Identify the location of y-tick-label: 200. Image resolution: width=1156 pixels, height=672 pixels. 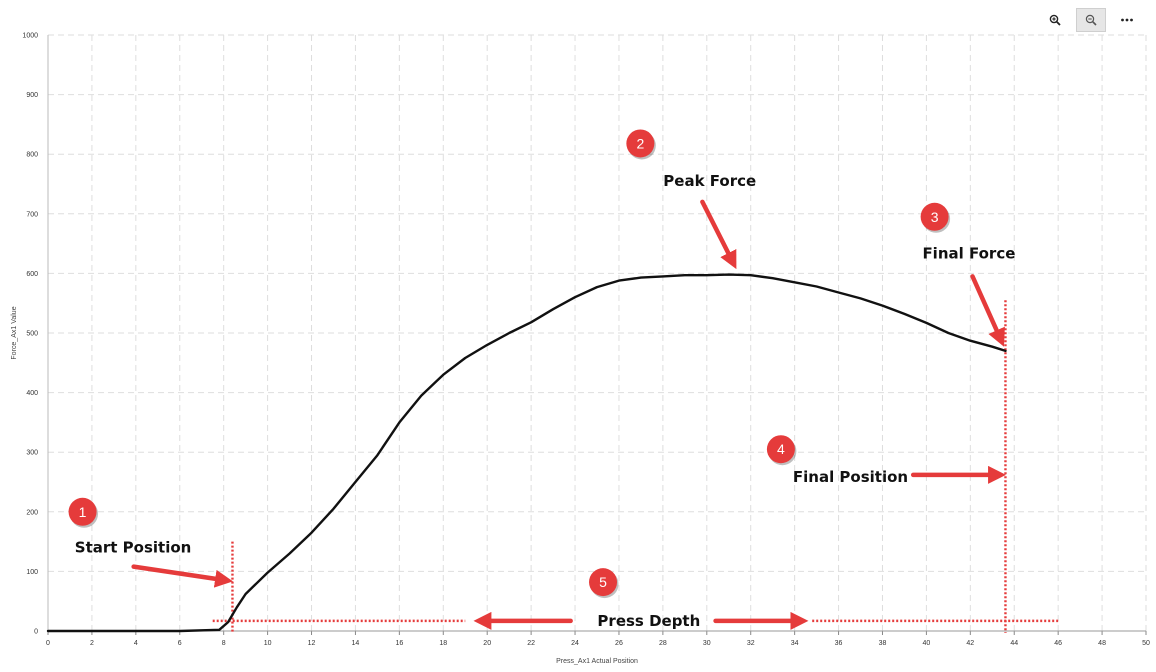
(32, 512).